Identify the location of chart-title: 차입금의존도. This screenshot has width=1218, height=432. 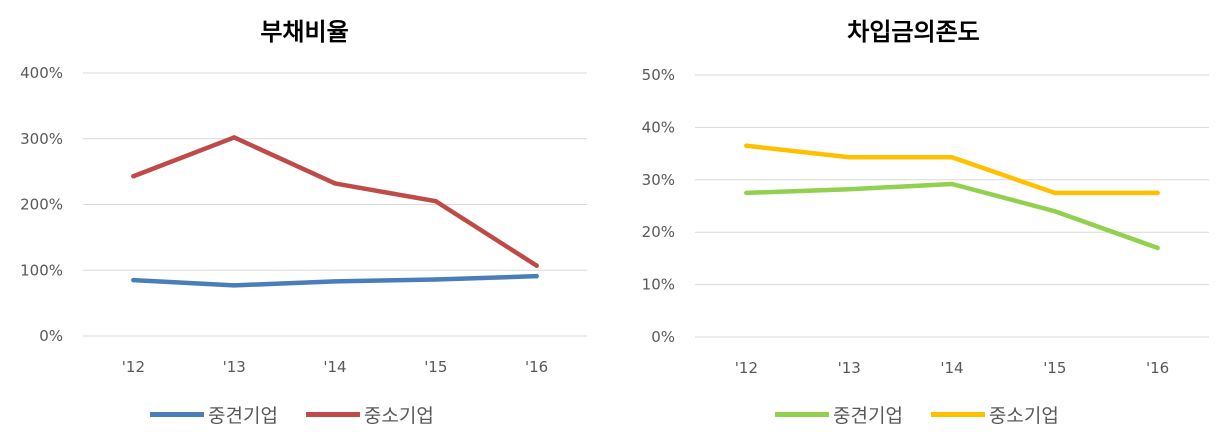
(913, 32).